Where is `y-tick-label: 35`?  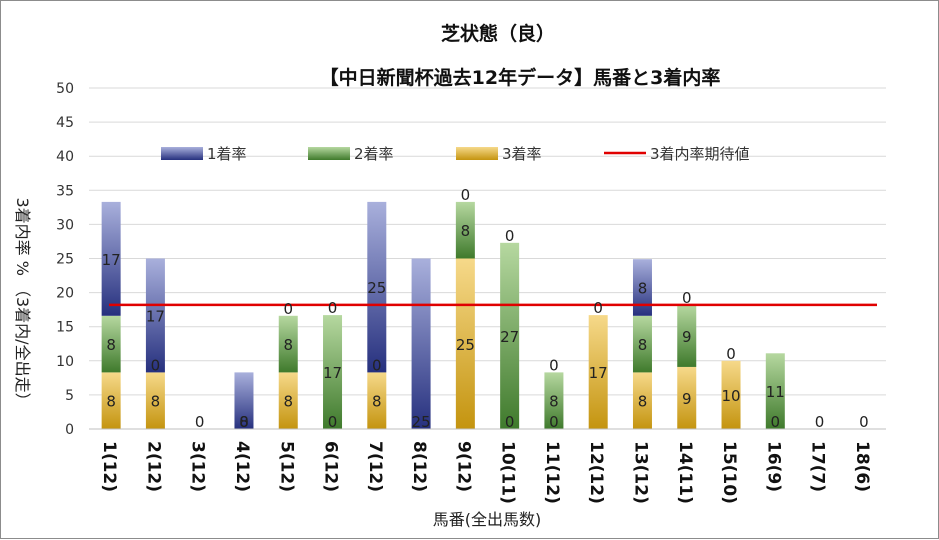 y-tick-label: 35 is located at coordinates (65, 191).